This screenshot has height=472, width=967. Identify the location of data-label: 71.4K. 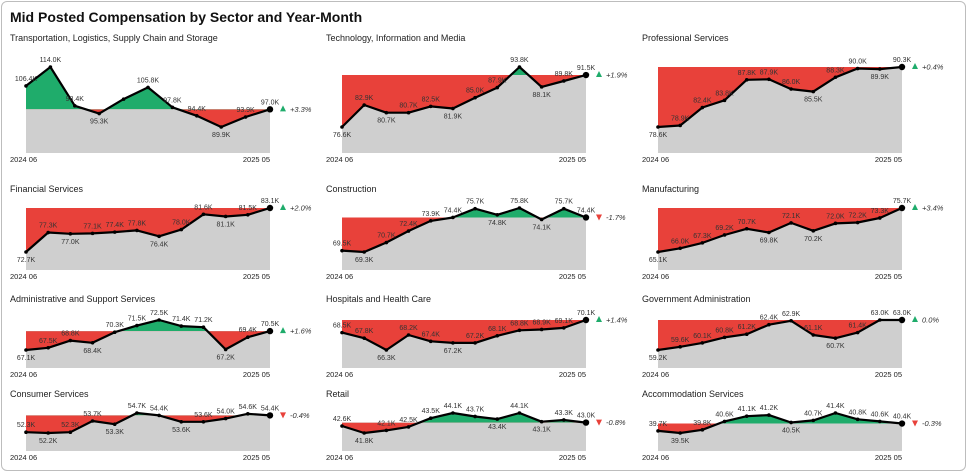
(181, 319).